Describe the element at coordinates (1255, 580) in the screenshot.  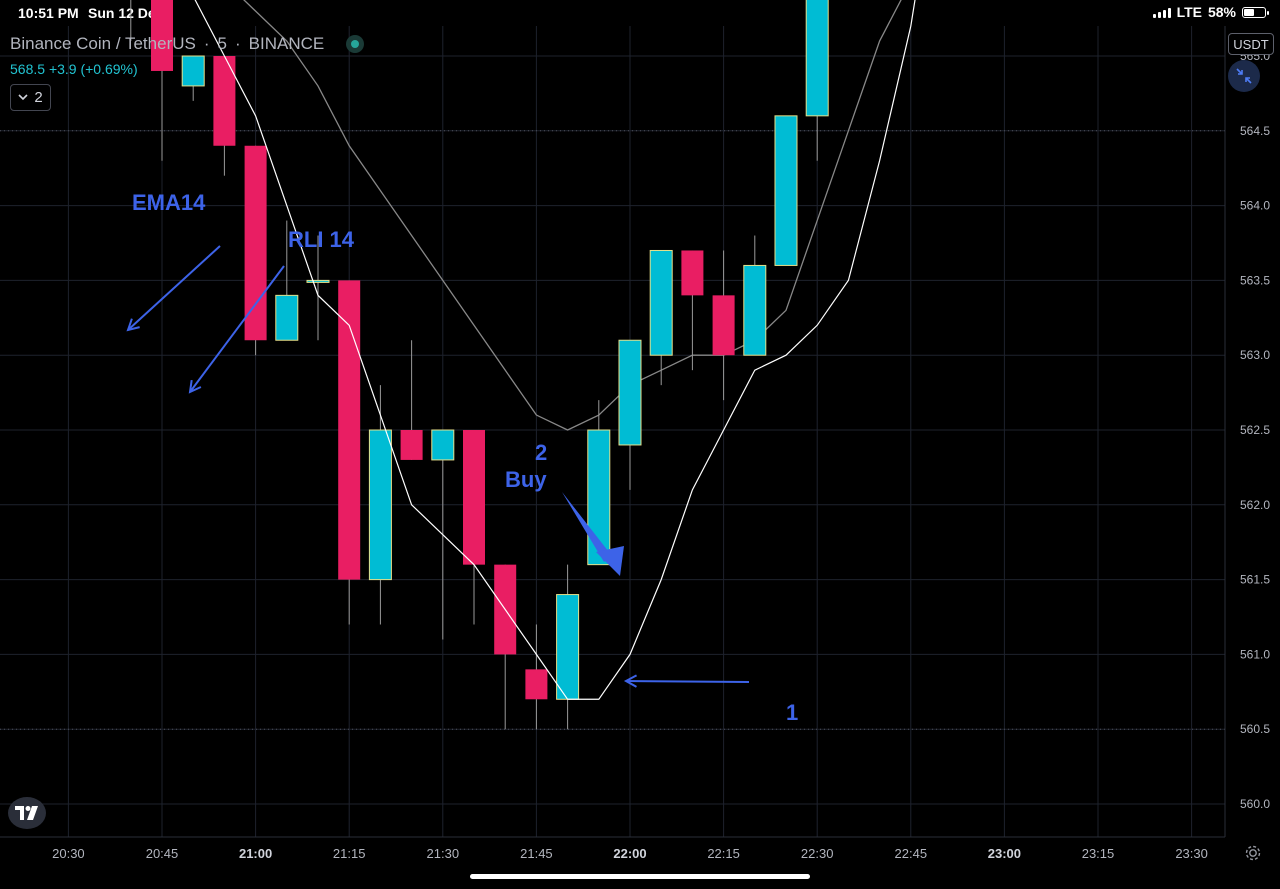
I see `y-tick-label: 561.5` at that location.